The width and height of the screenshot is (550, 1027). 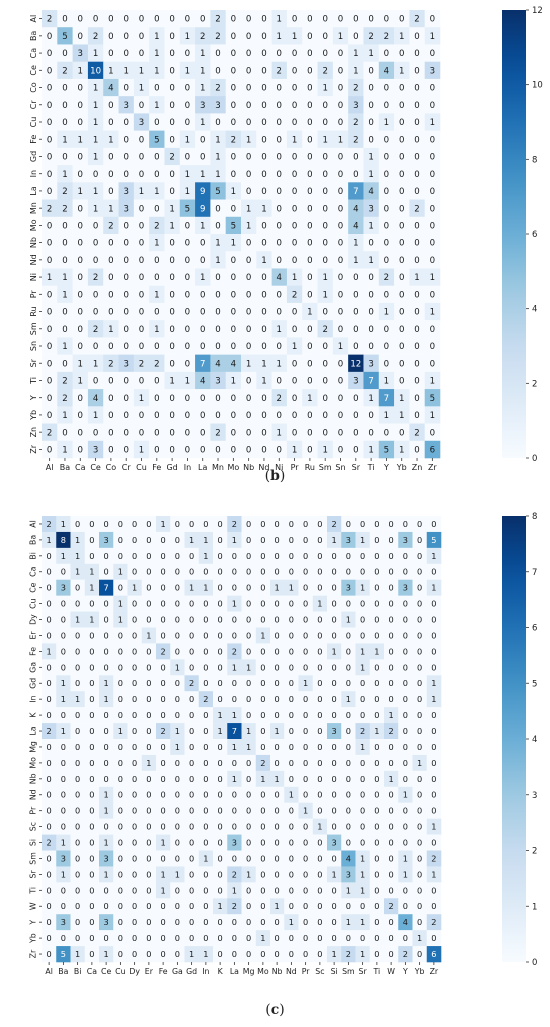 I want to click on y-tick-label: Sn, so click(x=33, y=346).